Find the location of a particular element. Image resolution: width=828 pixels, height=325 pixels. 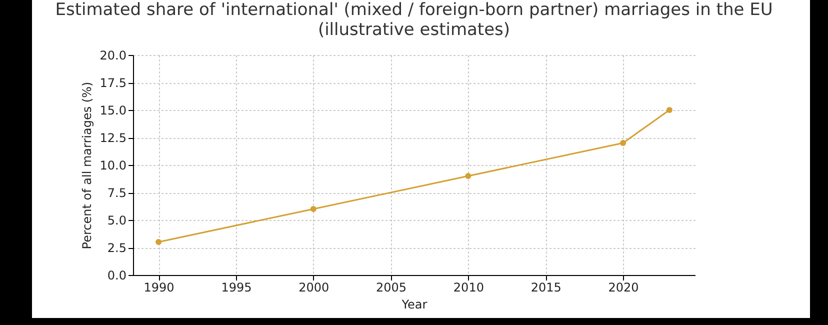

x-tick-label: 1995 is located at coordinates (236, 287).